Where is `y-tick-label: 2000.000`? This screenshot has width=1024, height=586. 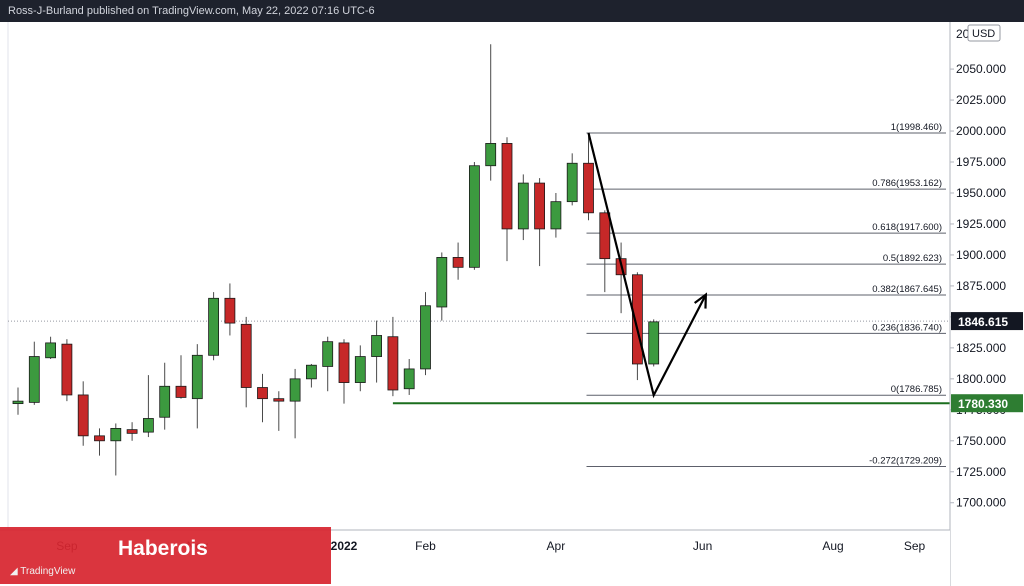
y-tick-label: 2000.000 is located at coordinates (981, 131).